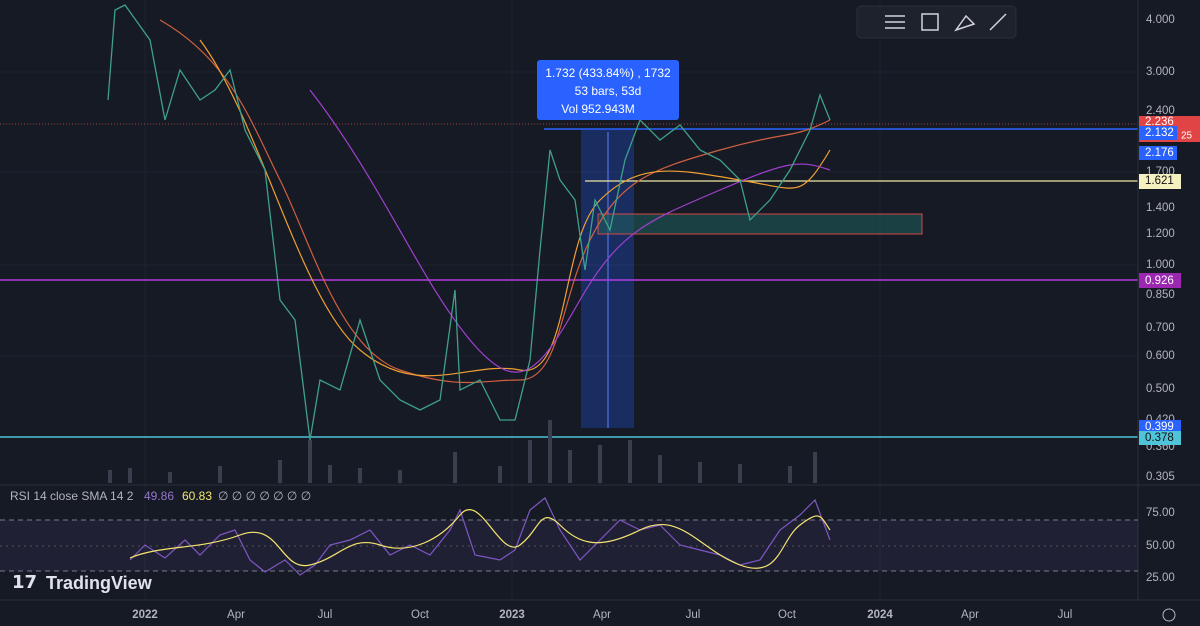 The image size is (1200, 626). Describe the element at coordinates (159, 496) in the screenshot. I see `rsi-value: 49.86` at that location.